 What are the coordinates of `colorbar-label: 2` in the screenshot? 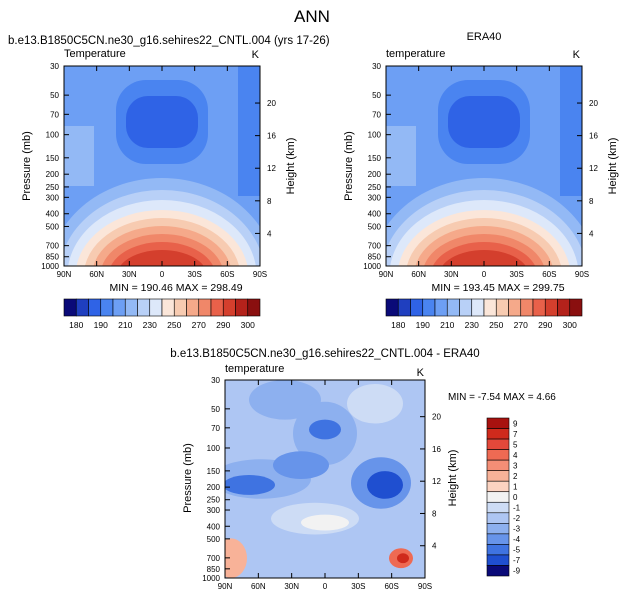 It's located at (515, 476).